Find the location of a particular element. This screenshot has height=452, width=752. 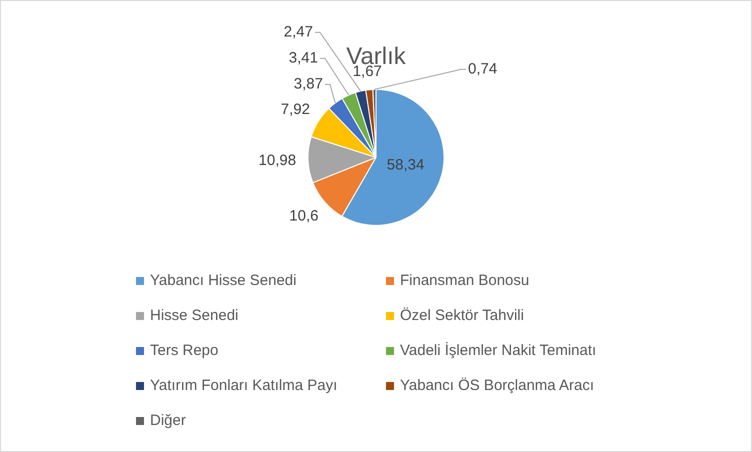

data-label: 10,98 is located at coordinates (277, 160).